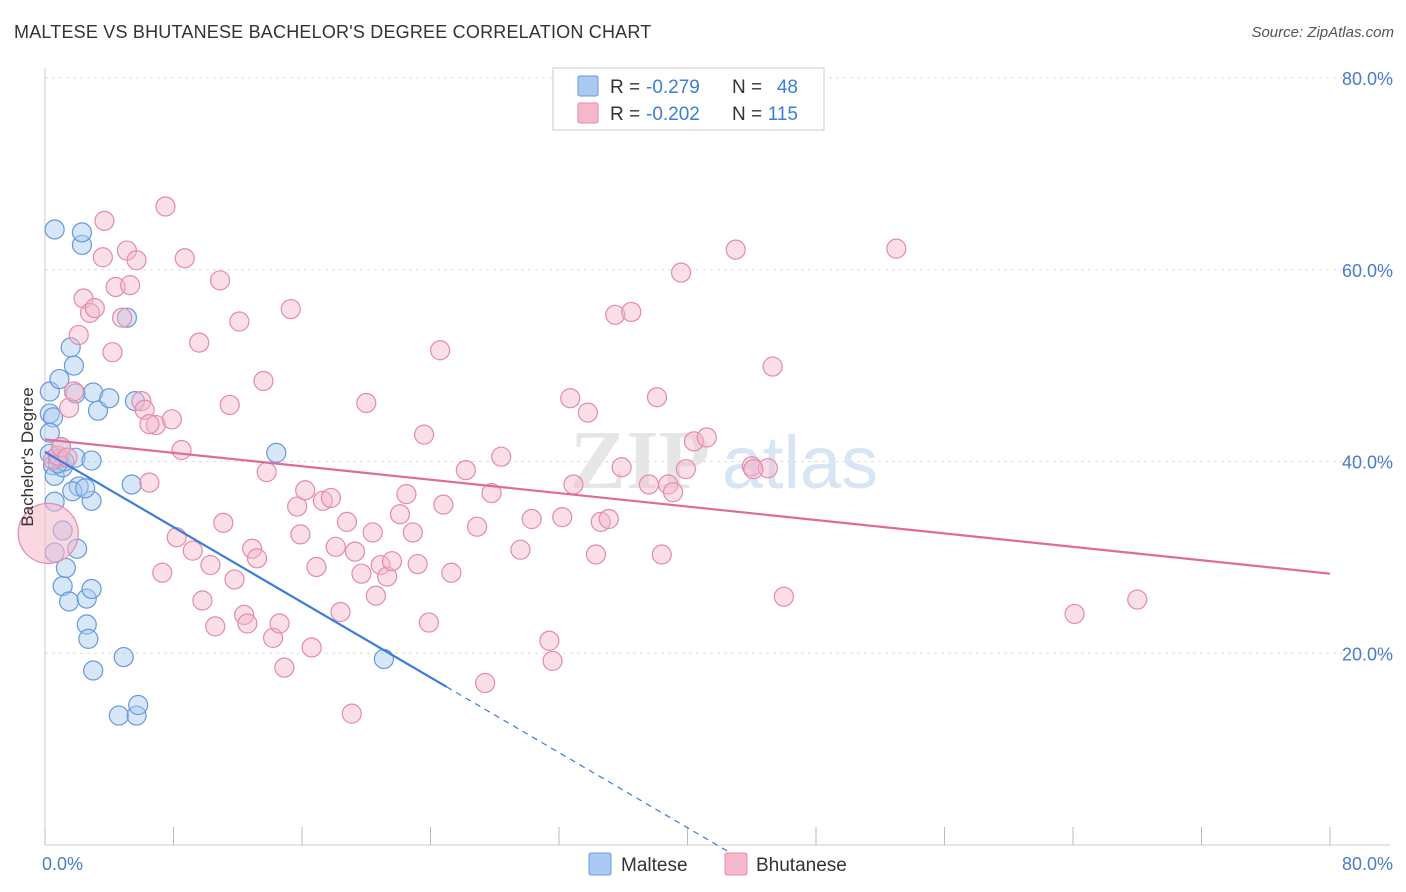  What do you see at coordinates (1367, 366) in the screenshot?
I see `y-tick-labels: 20.0% 40.0% 60.0% 80.0%` at bounding box center [1367, 366].